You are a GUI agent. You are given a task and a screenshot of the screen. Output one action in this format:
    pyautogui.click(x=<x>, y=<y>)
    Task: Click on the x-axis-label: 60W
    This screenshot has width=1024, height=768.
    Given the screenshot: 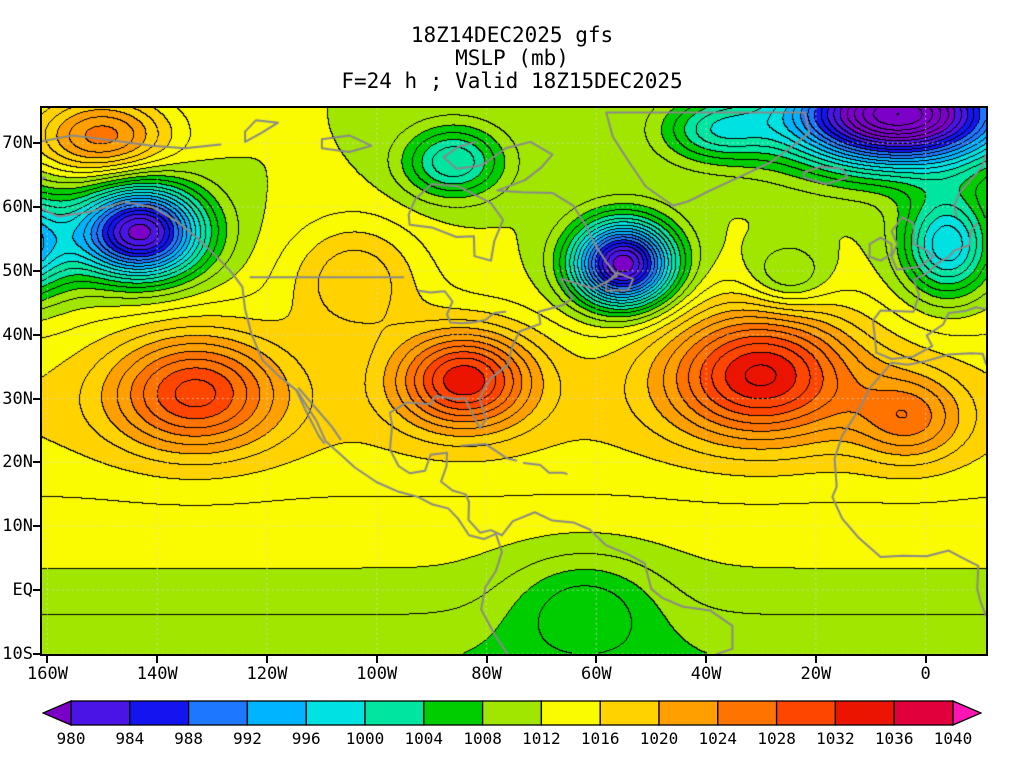 What is the action you would take?
    pyautogui.click(x=596, y=674)
    